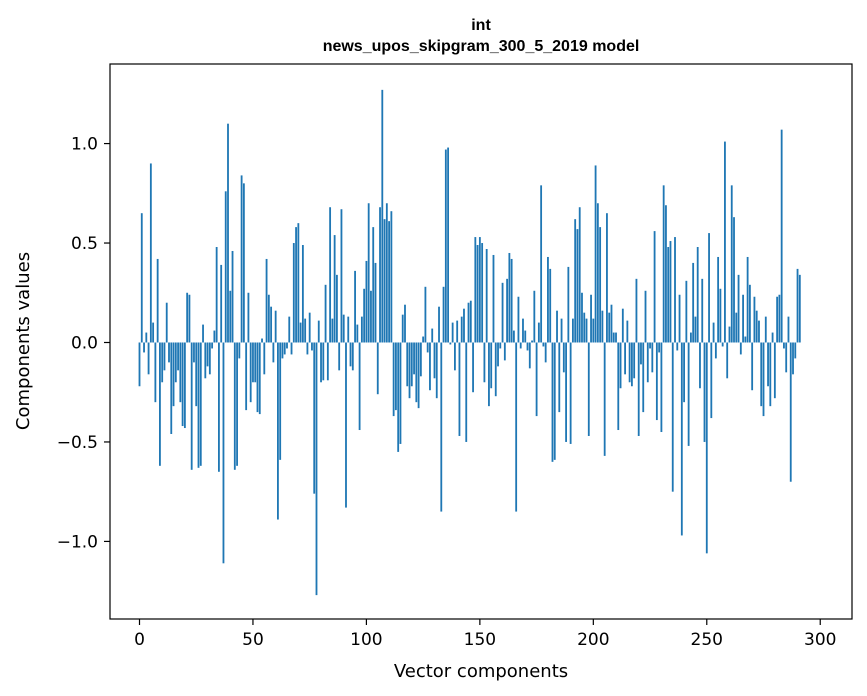  What do you see at coordinates (481, 25) in the screenshot?
I see `chart-title-line-1: int` at bounding box center [481, 25].